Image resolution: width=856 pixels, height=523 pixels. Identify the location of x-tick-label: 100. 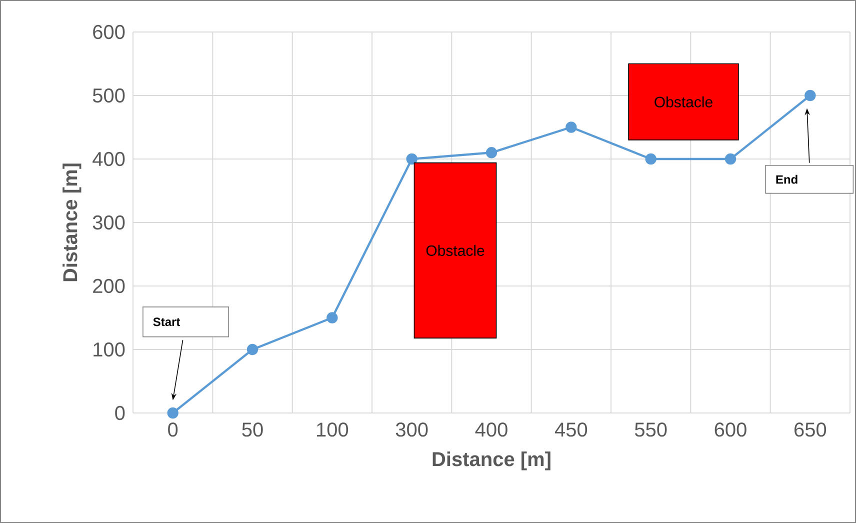
(332, 429).